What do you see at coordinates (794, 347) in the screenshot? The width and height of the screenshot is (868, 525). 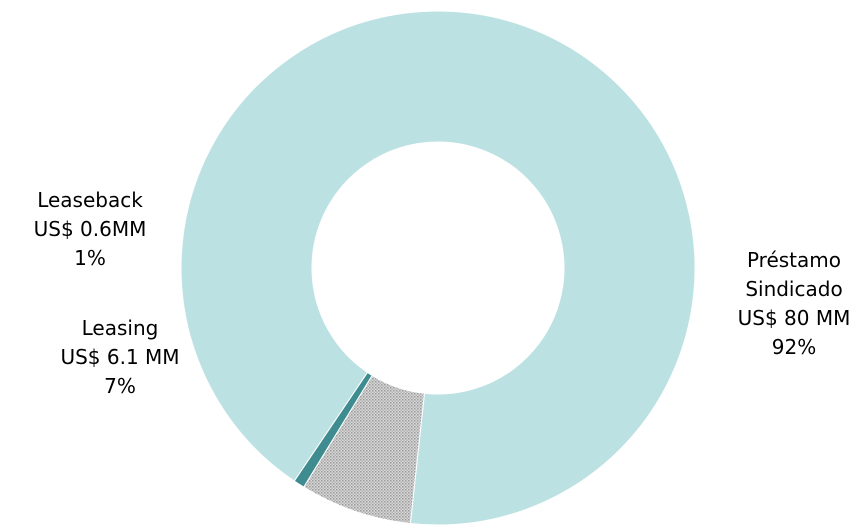 I see `slice-label-prestamo-line-4: 92%` at bounding box center [794, 347].